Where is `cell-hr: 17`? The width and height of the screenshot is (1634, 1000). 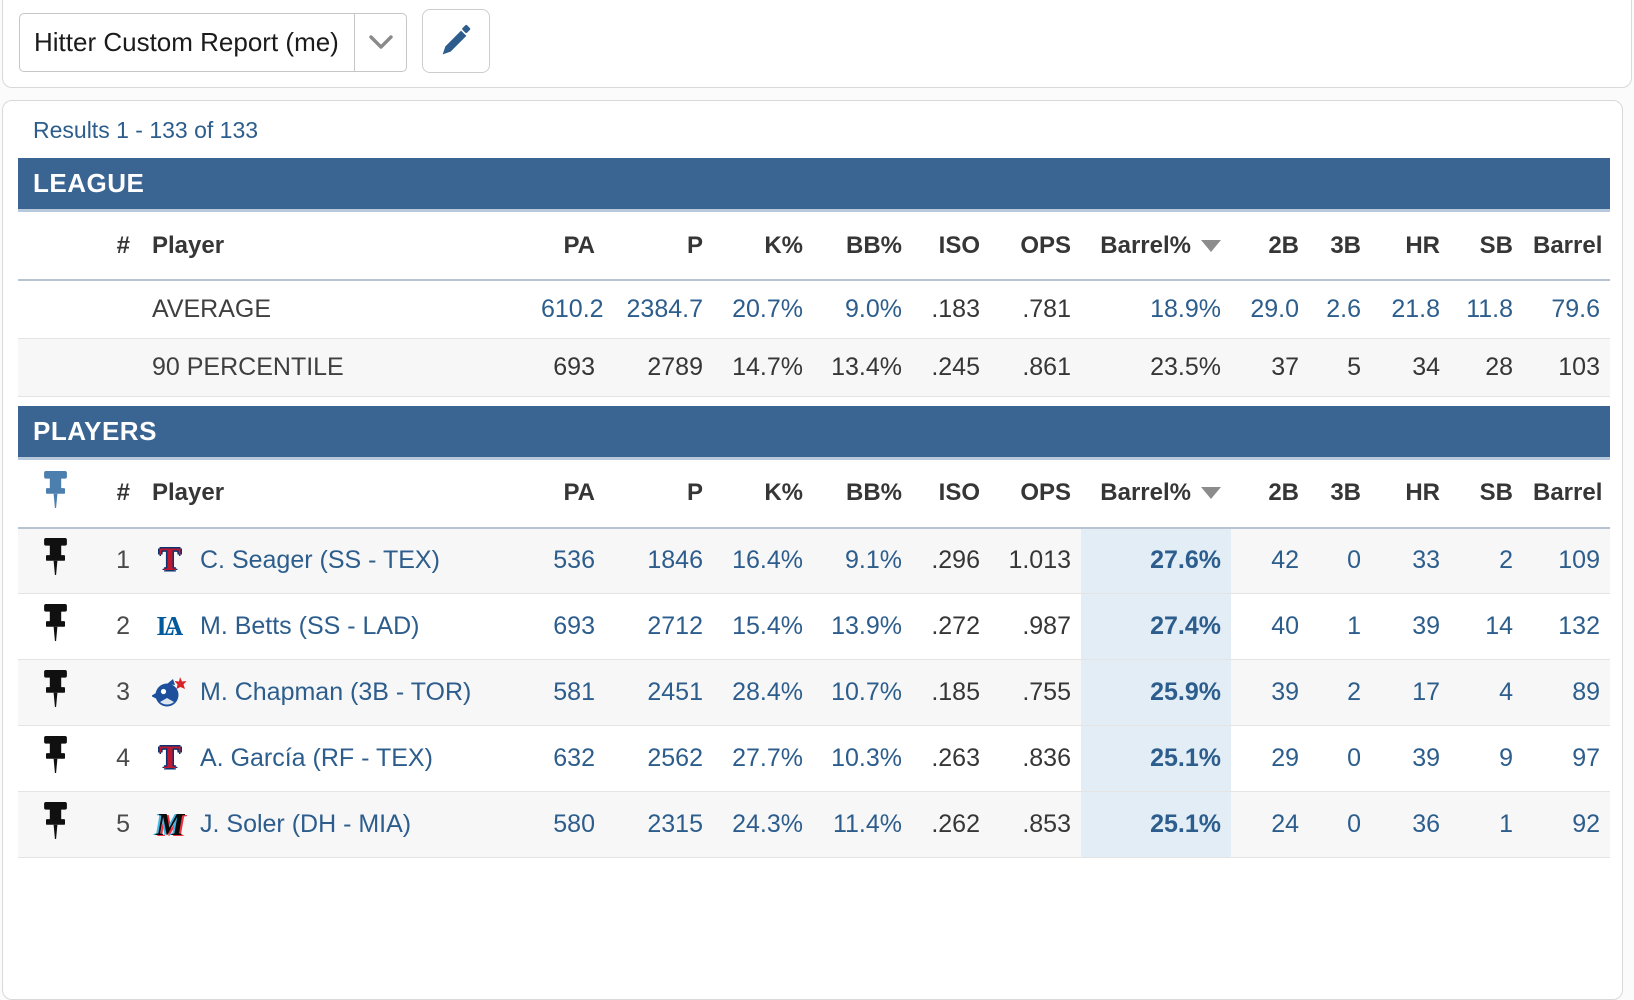
cell-hr: 17 is located at coordinates (1426, 692).